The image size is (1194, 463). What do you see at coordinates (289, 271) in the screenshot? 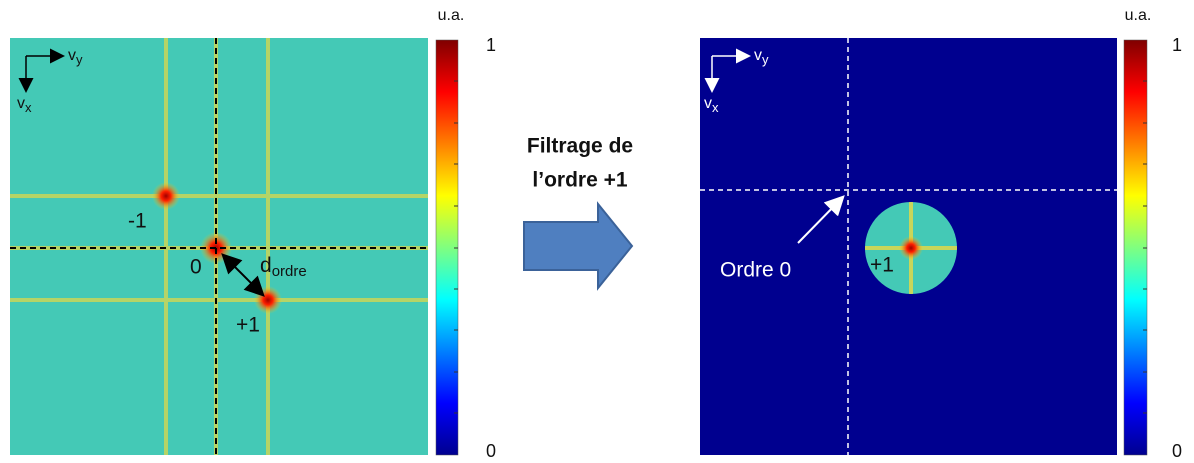
I see `distance-label-sub: ordre` at bounding box center [289, 271].